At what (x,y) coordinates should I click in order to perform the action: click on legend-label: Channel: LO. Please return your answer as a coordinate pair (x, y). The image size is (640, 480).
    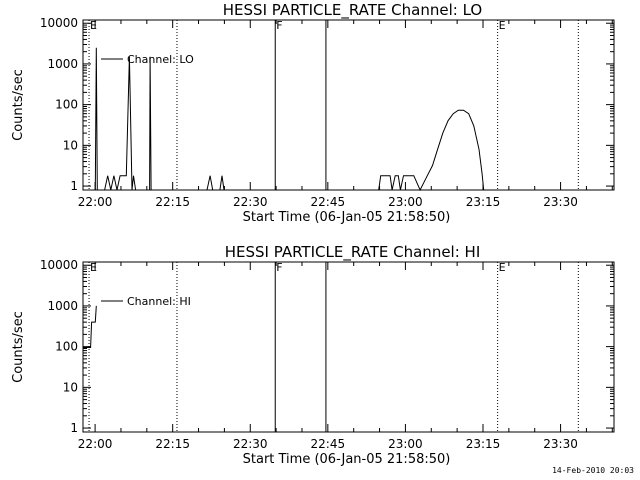
    Looking at the image, I should click on (160, 59).